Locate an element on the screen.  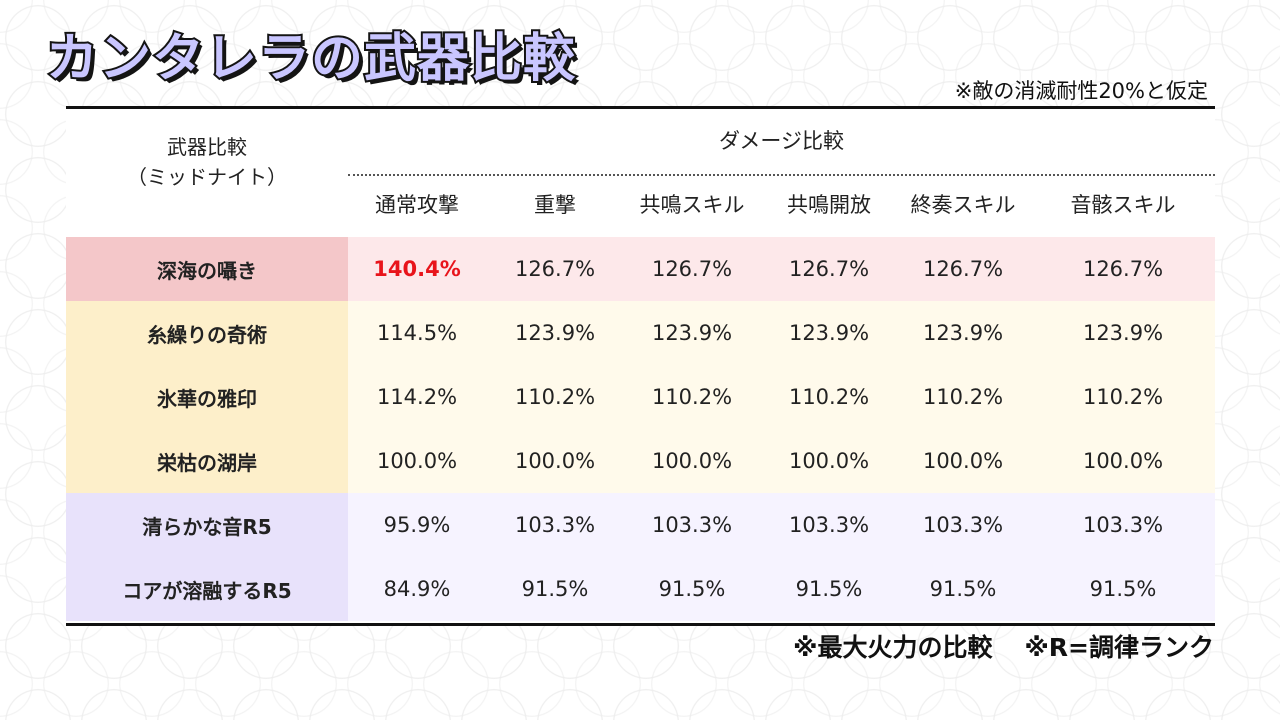
table-row: コアが溶融するR5 84.9% 91.5% 91.5% 91.5% 91.5% 91.5% is located at coordinates (640, 589).